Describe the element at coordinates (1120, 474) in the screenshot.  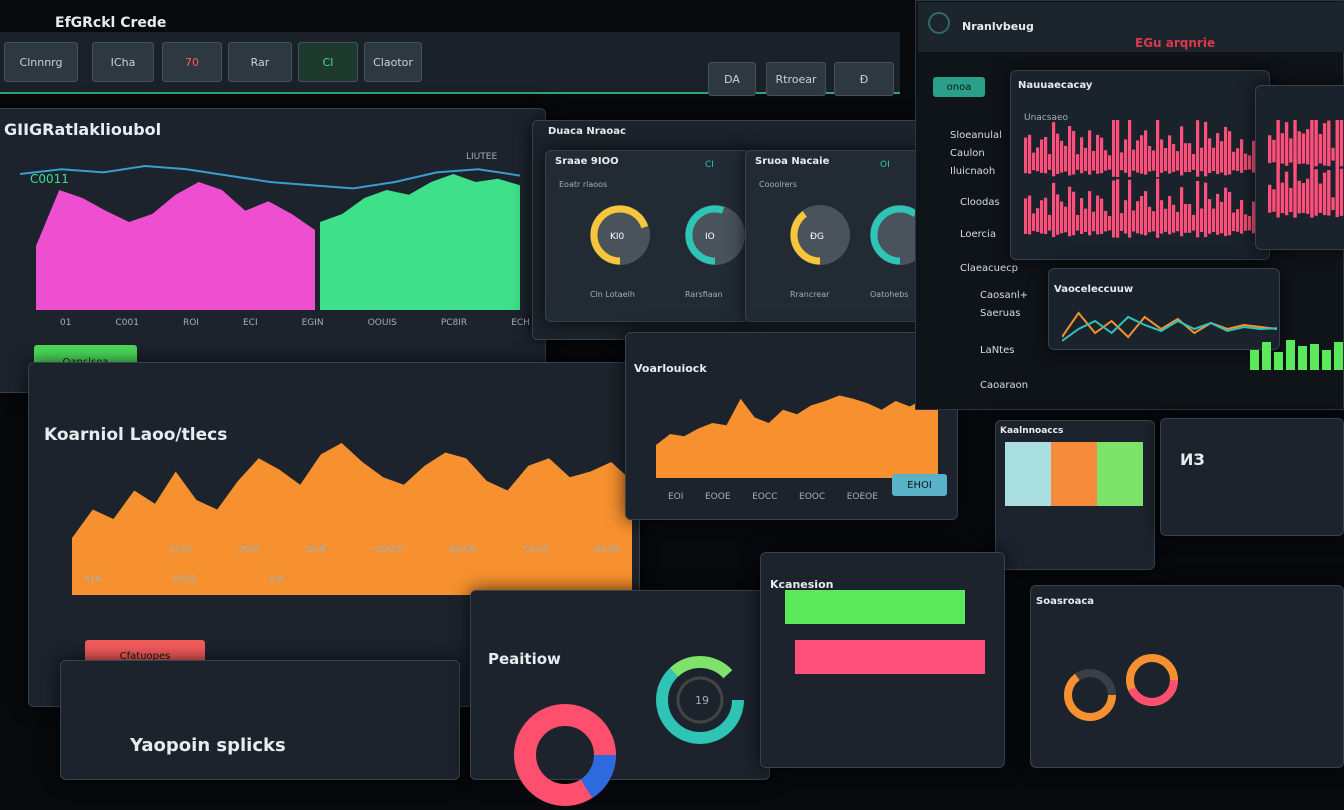
I see `color-bar` at that location.